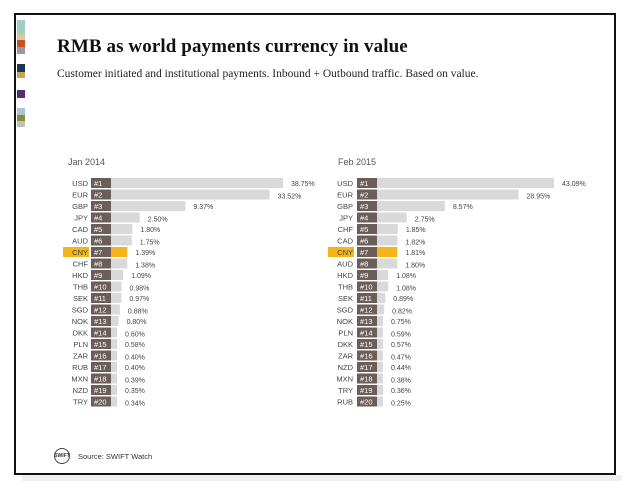  Describe the element at coordinates (425, 220) in the screenshot. I see `value-label: 2.75%` at that location.